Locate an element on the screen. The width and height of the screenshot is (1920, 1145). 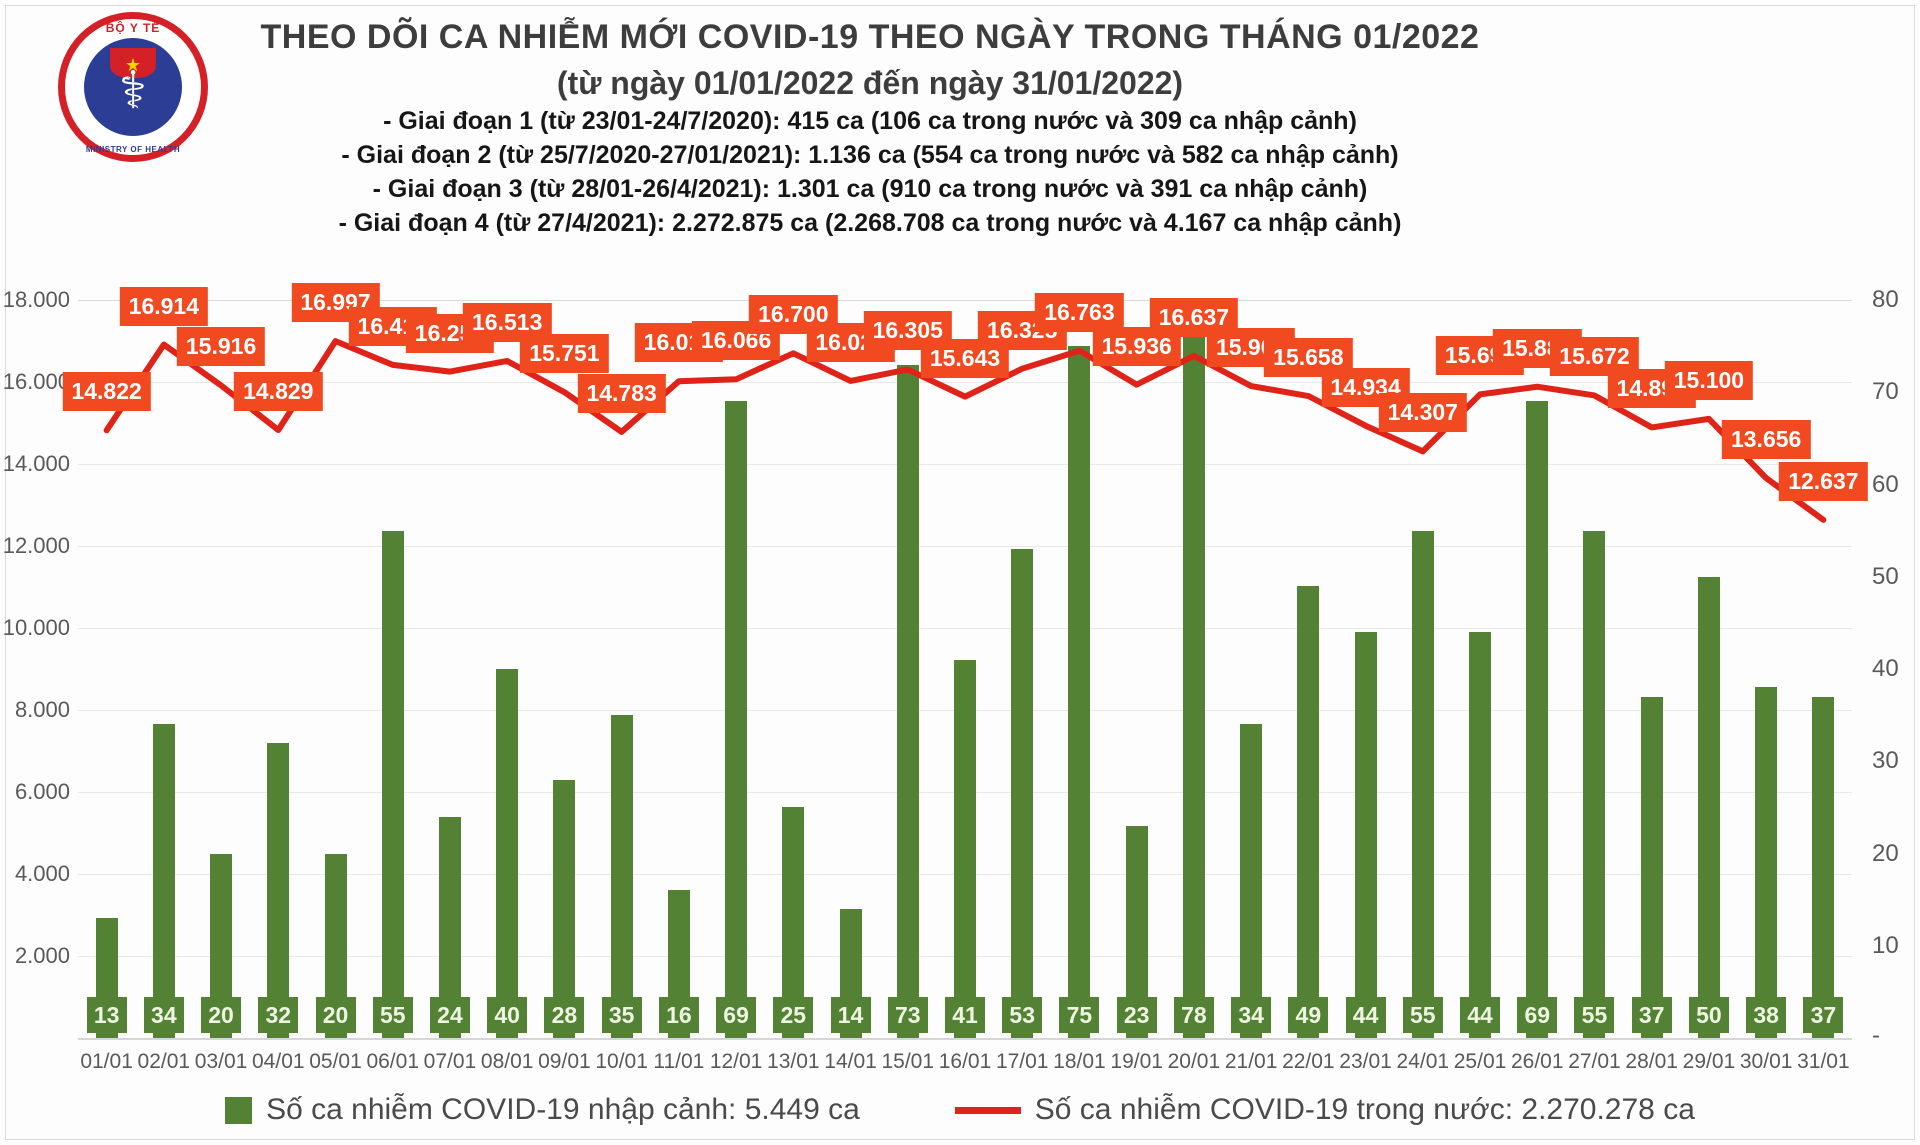
x-axis-label: 04/01 is located at coordinates (278, 1061).